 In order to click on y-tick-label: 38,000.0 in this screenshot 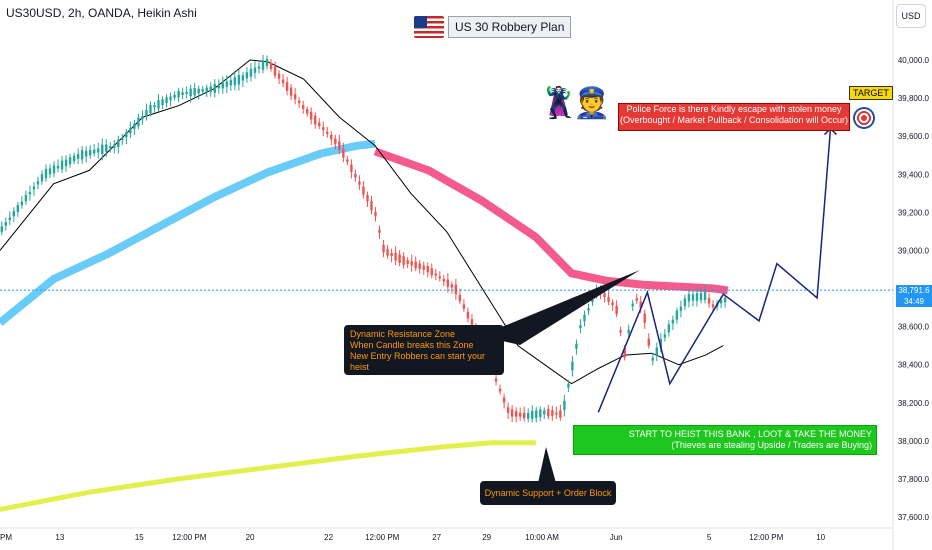, I will do `click(914, 441)`.